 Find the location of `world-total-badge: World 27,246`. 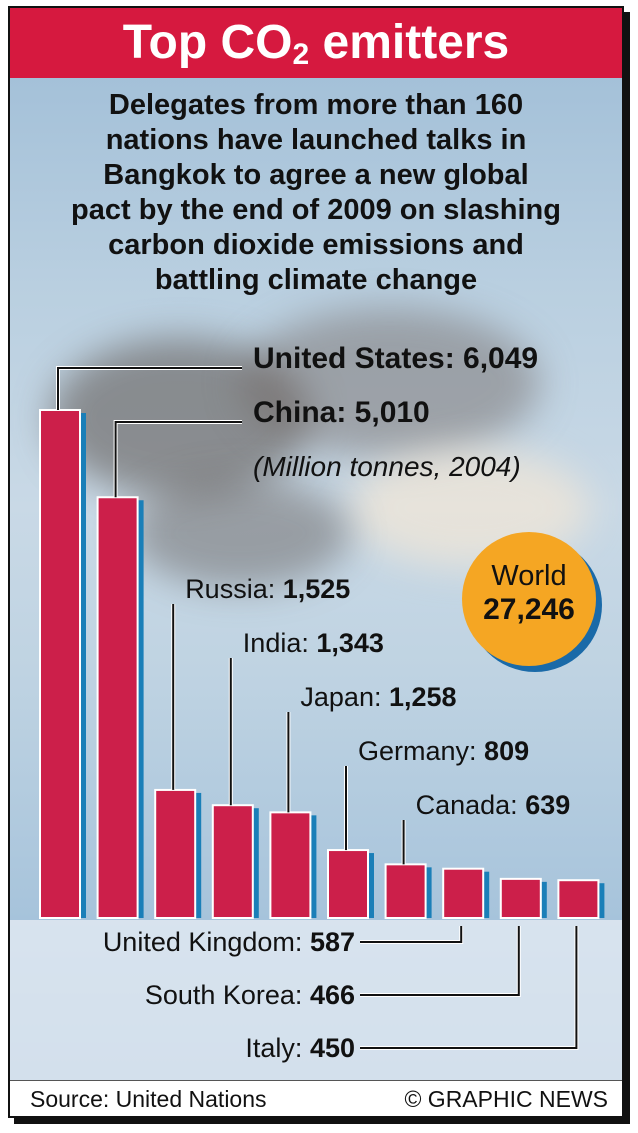

world-total-badge: World 27,246 is located at coordinates (529, 599).